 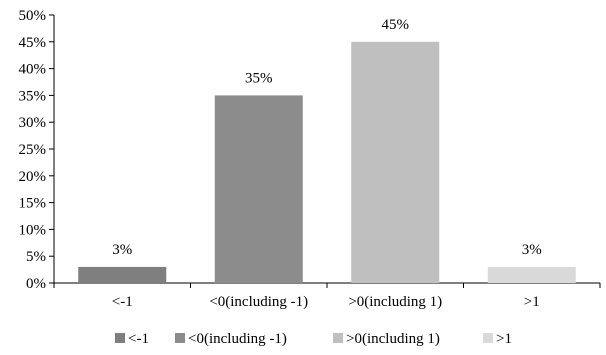 What do you see at coordinates (259, 78) in the screenshot?
I see `data-label: 35%` at bounding box center [259, 78].